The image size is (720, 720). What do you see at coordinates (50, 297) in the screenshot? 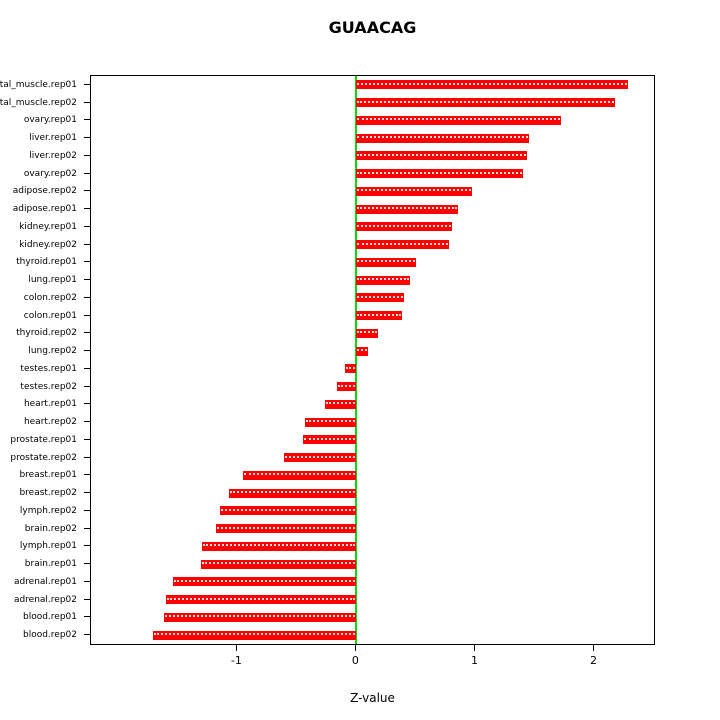
I see `y-tick-label: colon.rep02` at bounding box center [50, 297].